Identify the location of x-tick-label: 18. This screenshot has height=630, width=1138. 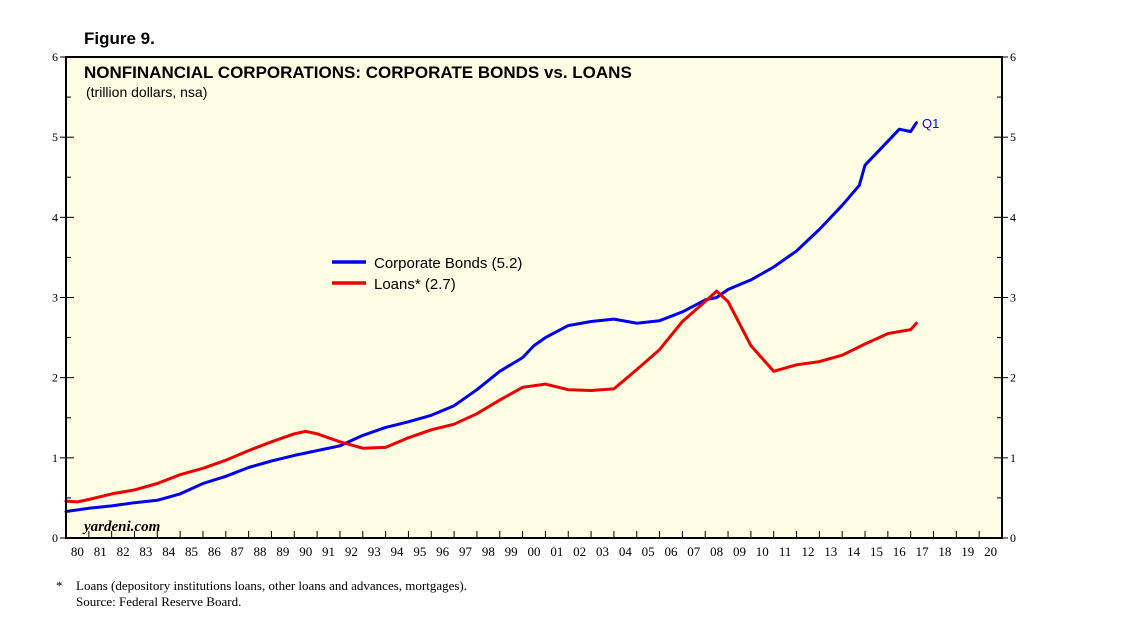
(944, 551).